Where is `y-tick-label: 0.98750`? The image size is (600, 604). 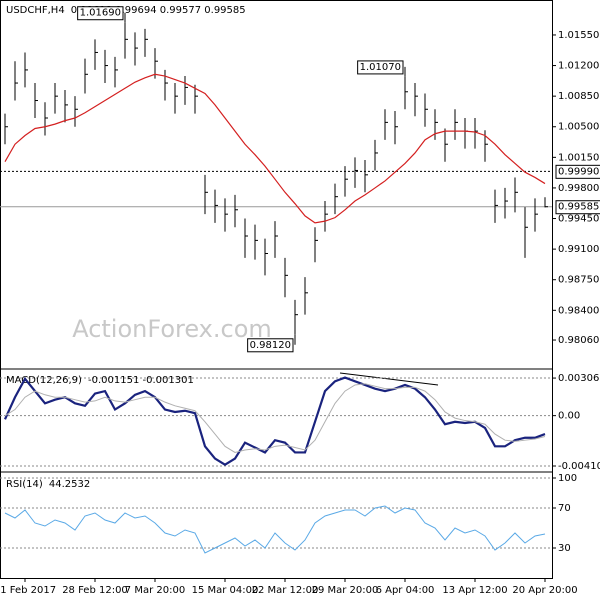
y-tick-label: 0.98750 is located at coordinates (578, 280).